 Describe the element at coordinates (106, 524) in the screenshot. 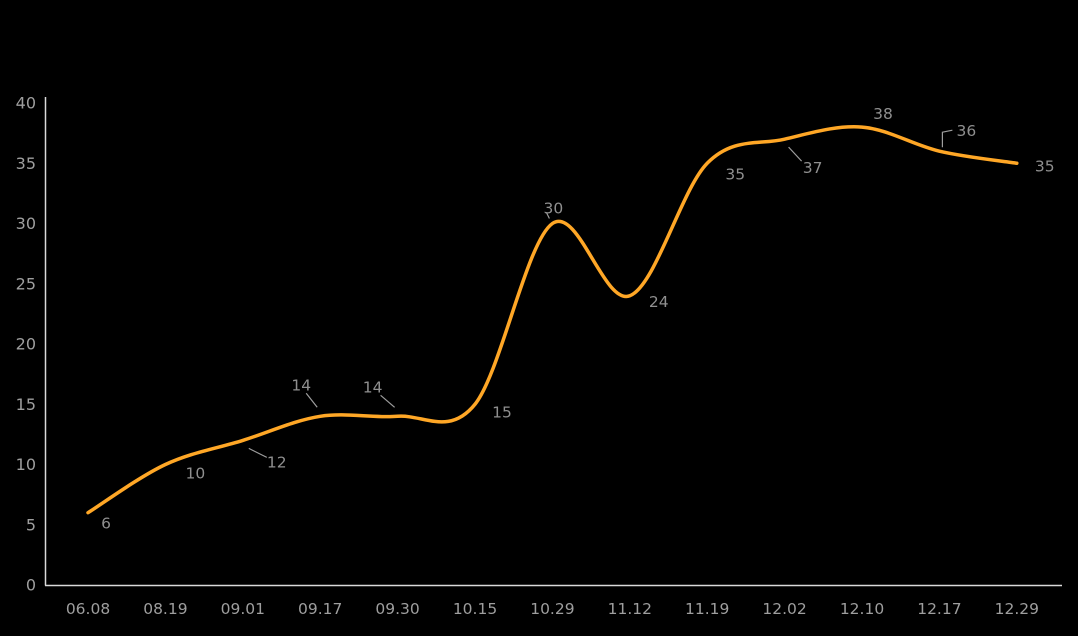

I see `data-label: 6` at that location.